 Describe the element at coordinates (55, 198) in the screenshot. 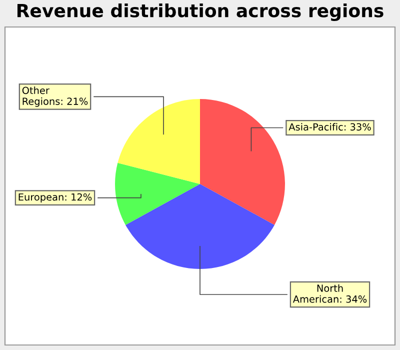

I see `slice-label: European: 12%` at that location.